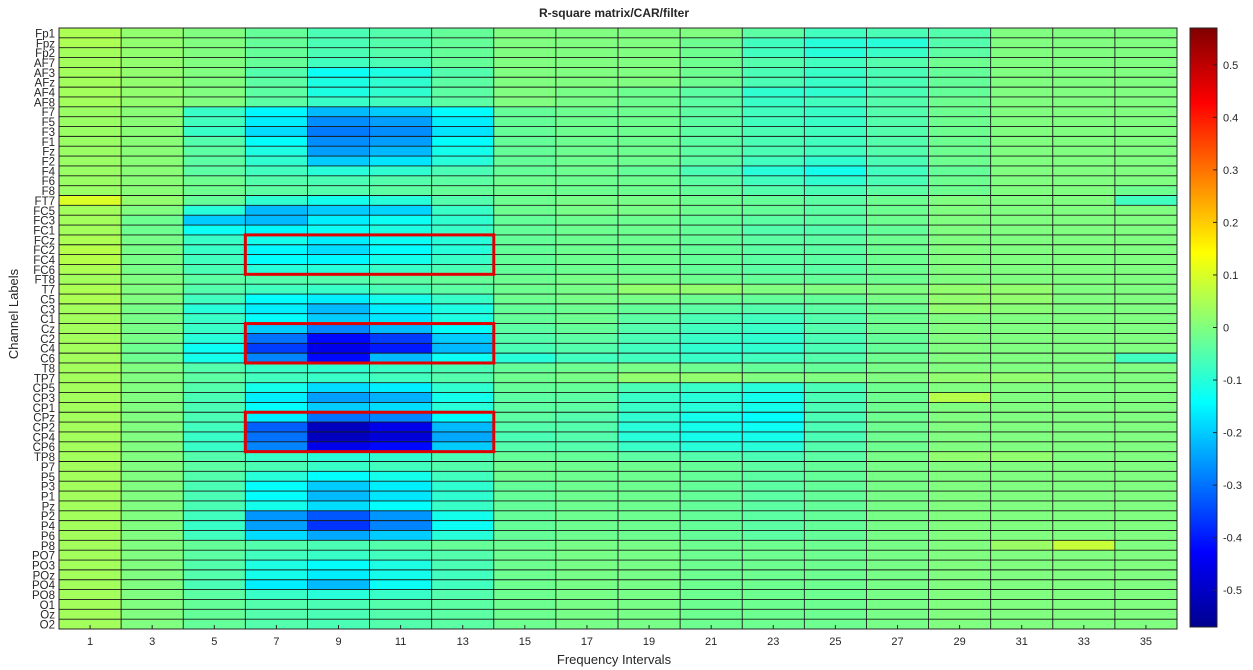 Image resolution: width=1253 pixels, height=670 pixels. I want to click on highlight-box, so click(369, 343).